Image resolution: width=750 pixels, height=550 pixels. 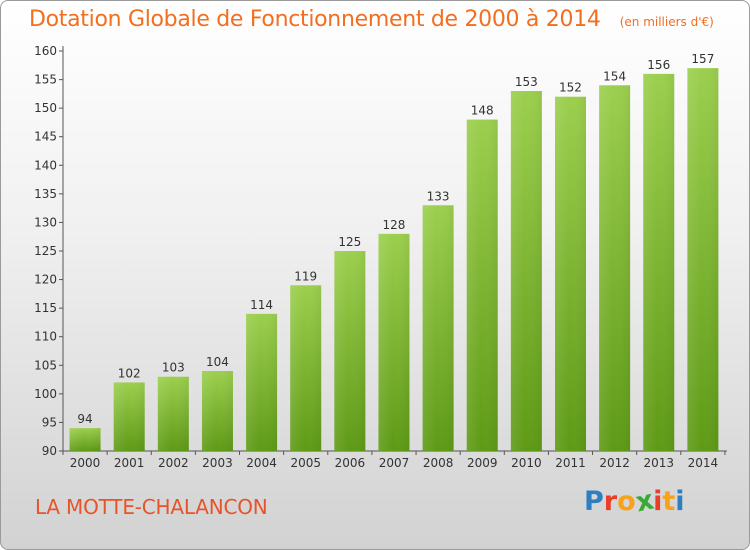 I want to click on x-tick-label: 2003, so click(x=217, y=463).